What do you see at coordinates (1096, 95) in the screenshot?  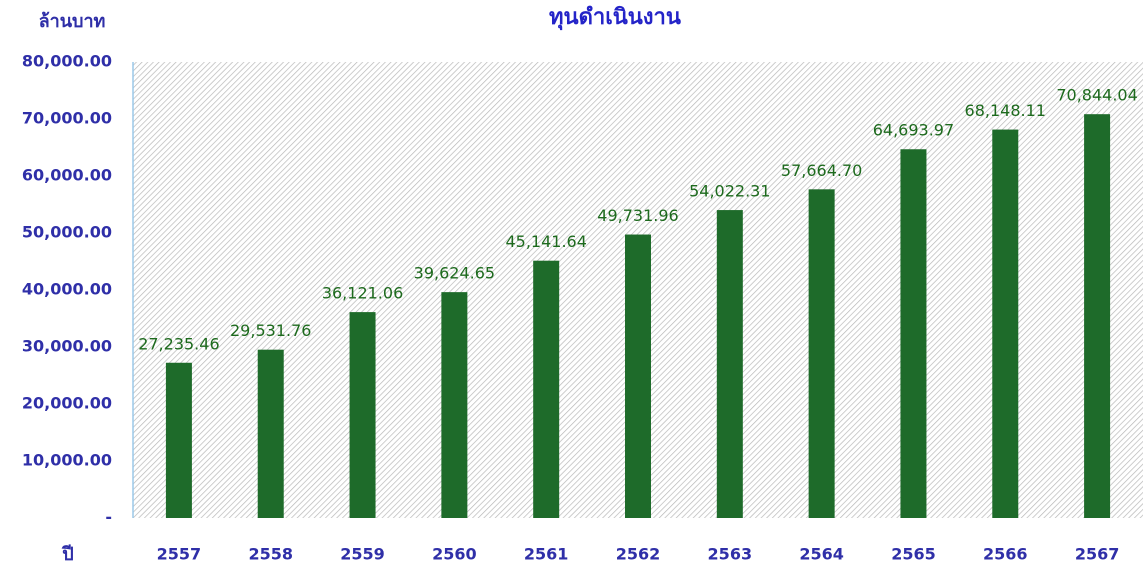 I see `value-label: 70,844.04` at bounding box center [1096, 95].